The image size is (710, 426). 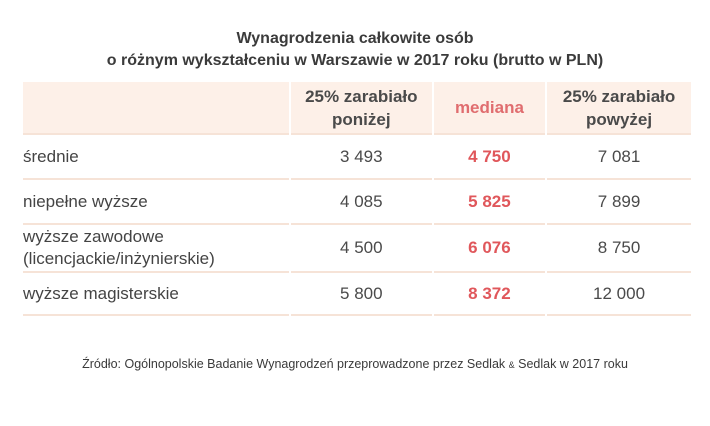 I want to click on cell-high: 7 081, so click(x=619, y=155).